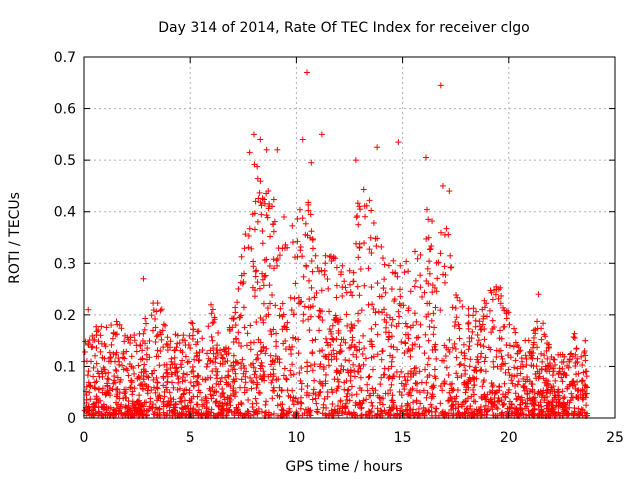 This screenshot has height=480, width=640. I want to click on x-tick-label: 25, so click(615, 438).